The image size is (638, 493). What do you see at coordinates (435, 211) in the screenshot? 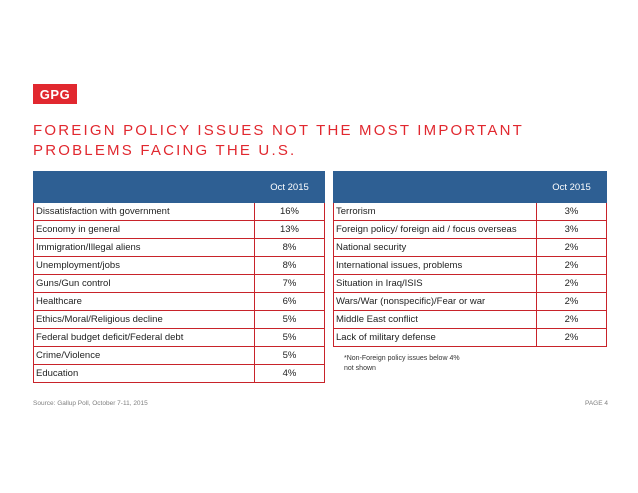
I see `issue-label: Terrorism` at bounding box center [435, 211].